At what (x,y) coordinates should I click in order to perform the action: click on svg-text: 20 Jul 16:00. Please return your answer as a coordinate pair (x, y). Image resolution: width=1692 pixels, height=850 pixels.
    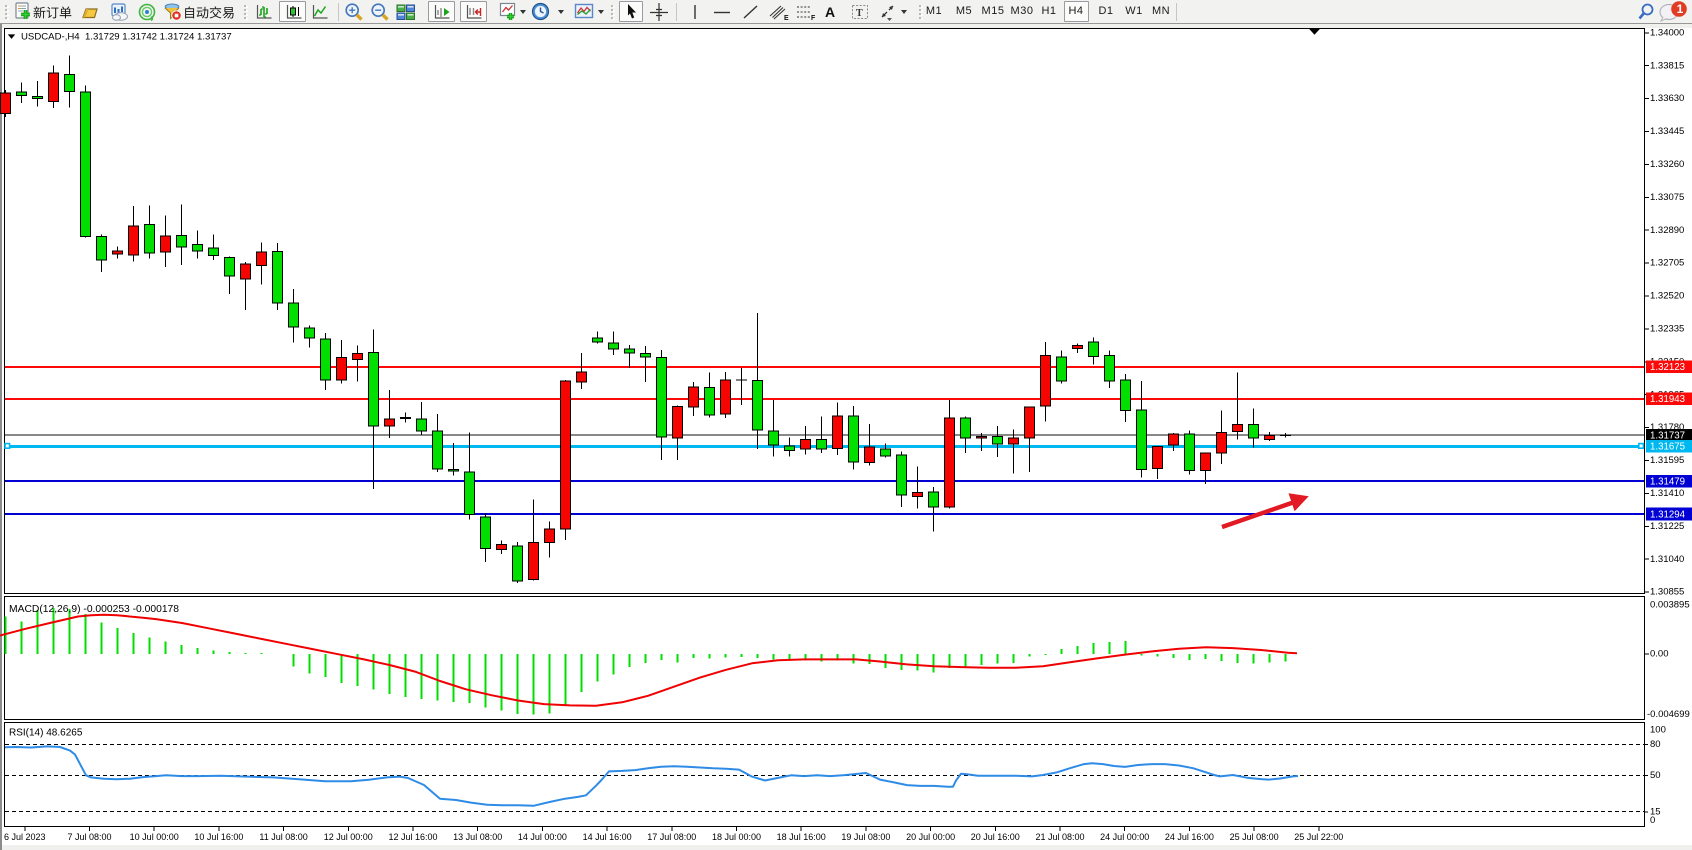
    Looking at the image, I should click on (995, 837).